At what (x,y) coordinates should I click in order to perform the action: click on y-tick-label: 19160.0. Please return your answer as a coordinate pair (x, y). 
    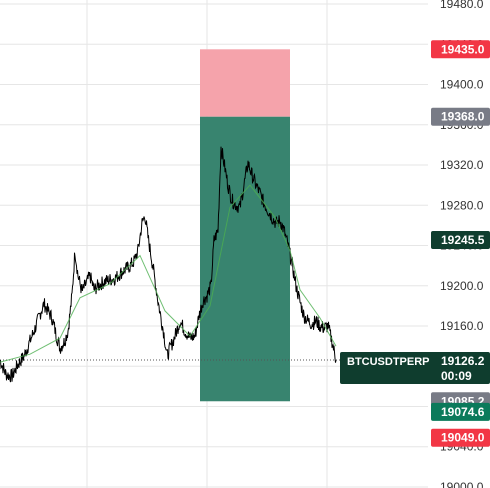
    Looking at the image, I should click on (462, 326).